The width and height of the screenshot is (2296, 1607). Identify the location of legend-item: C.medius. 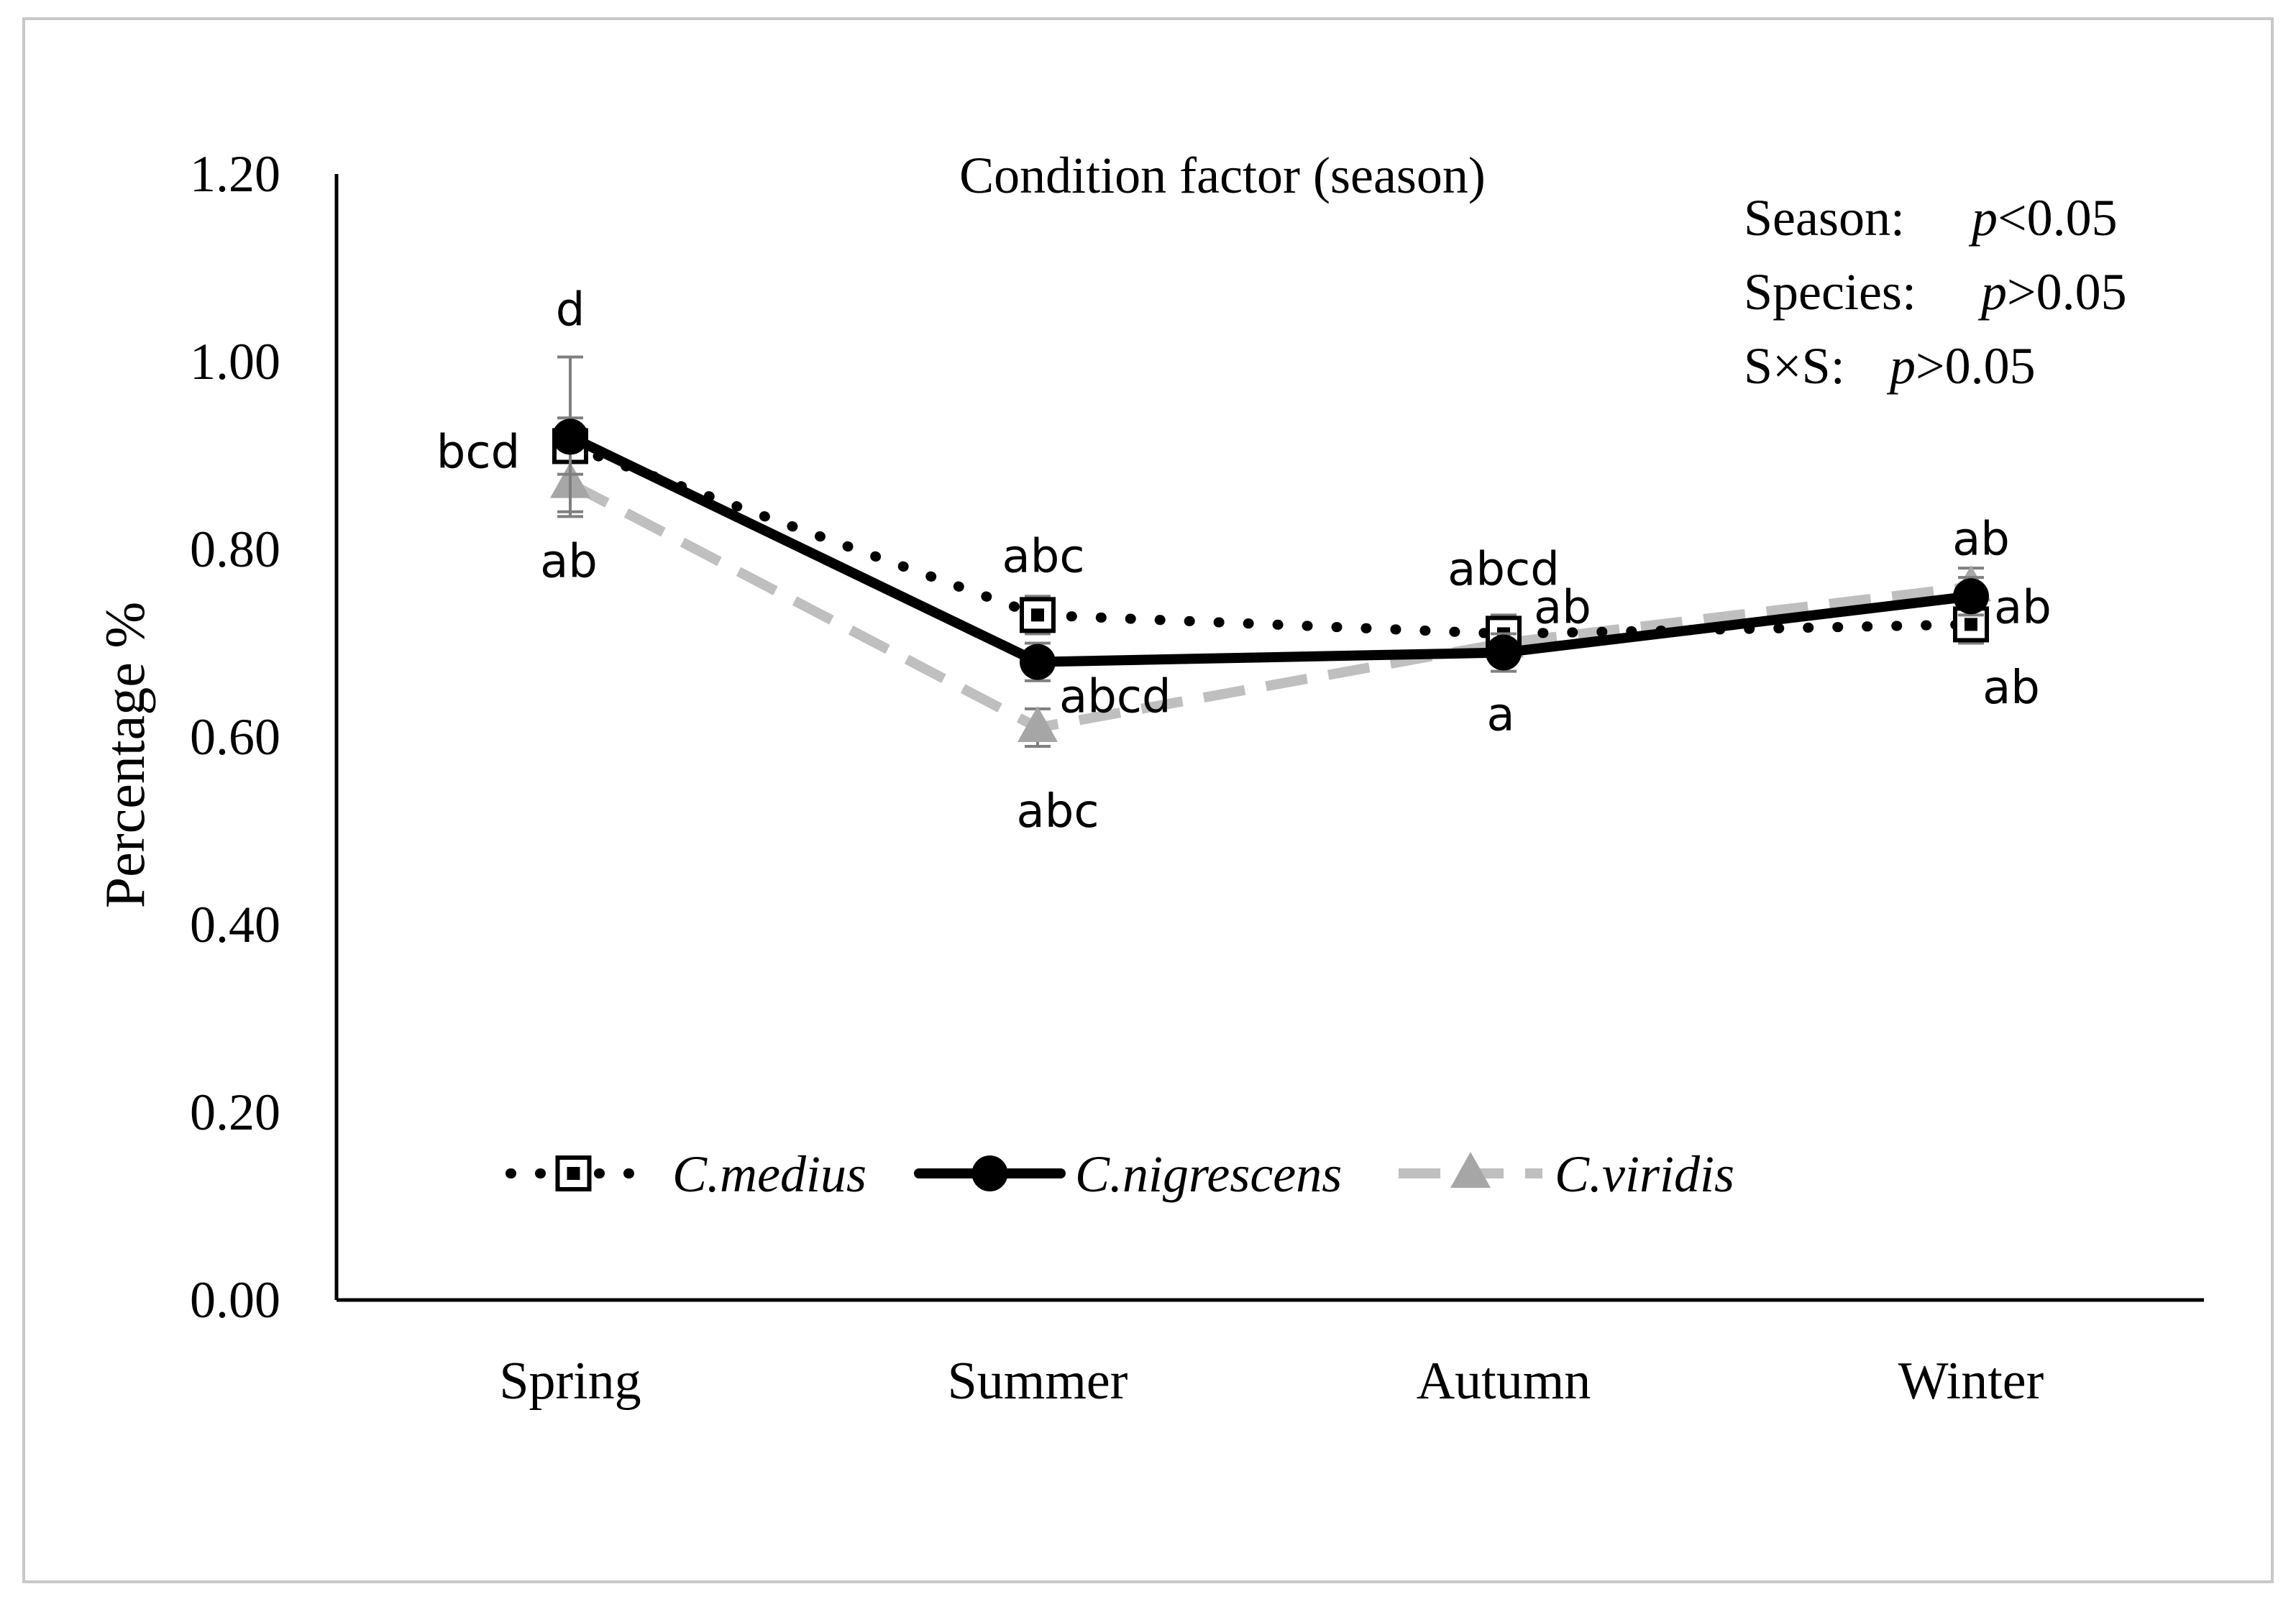
(686, 1174).